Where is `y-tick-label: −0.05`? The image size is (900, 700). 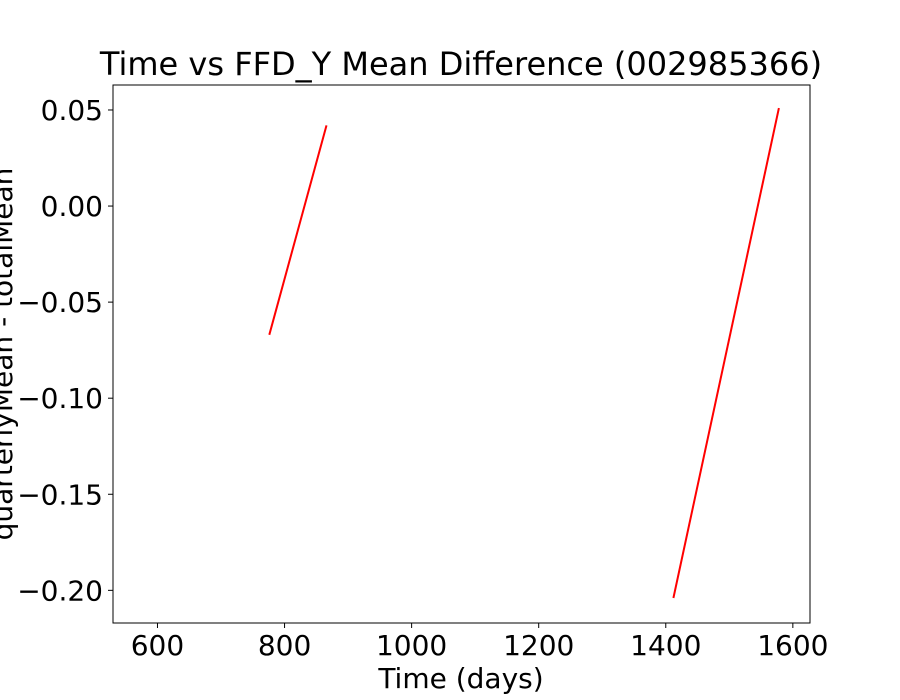
y-tick-label: −0.05 is located at coordinates (60, 302).